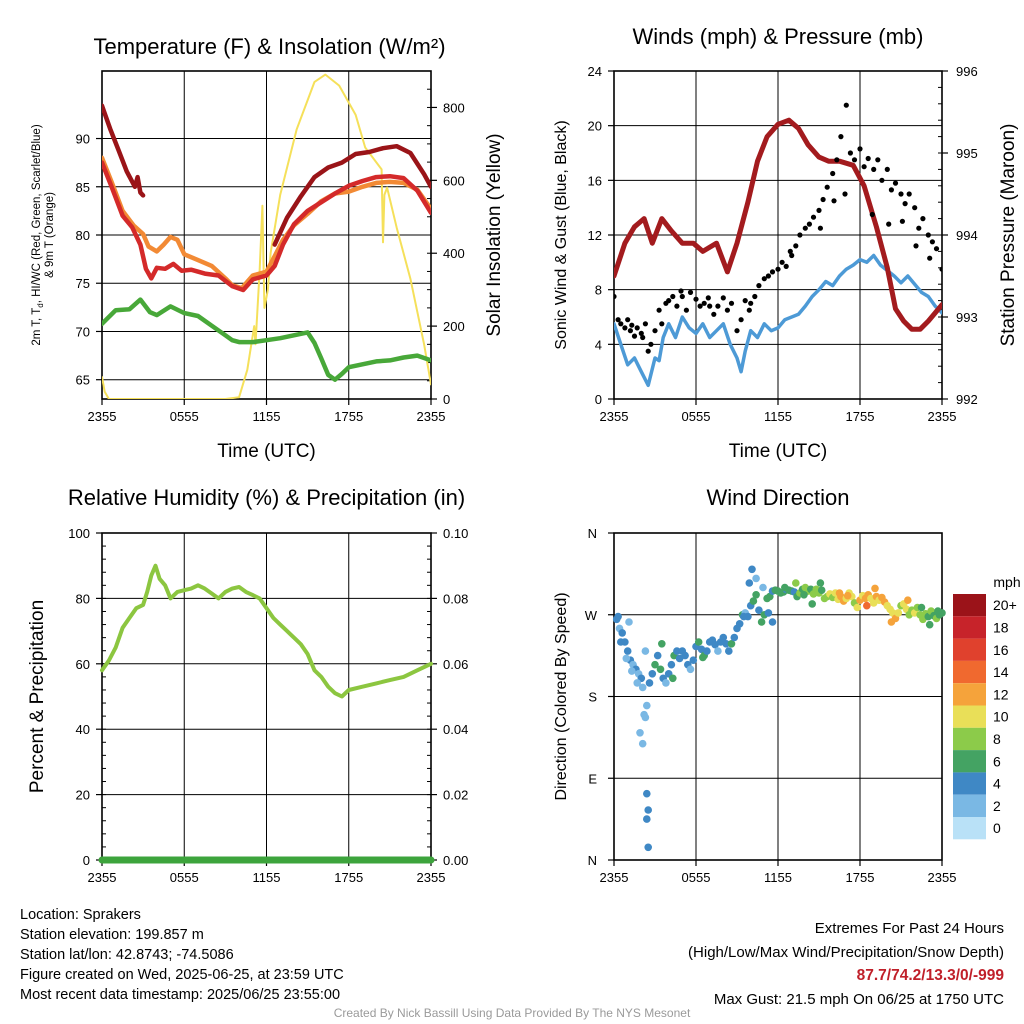  I want to click on pressure-tick-label: 992, so click(967, 399).